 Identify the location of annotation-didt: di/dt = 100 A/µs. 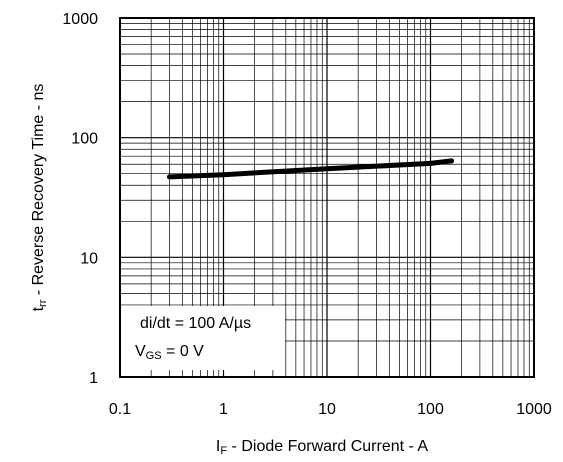
(195, 323).